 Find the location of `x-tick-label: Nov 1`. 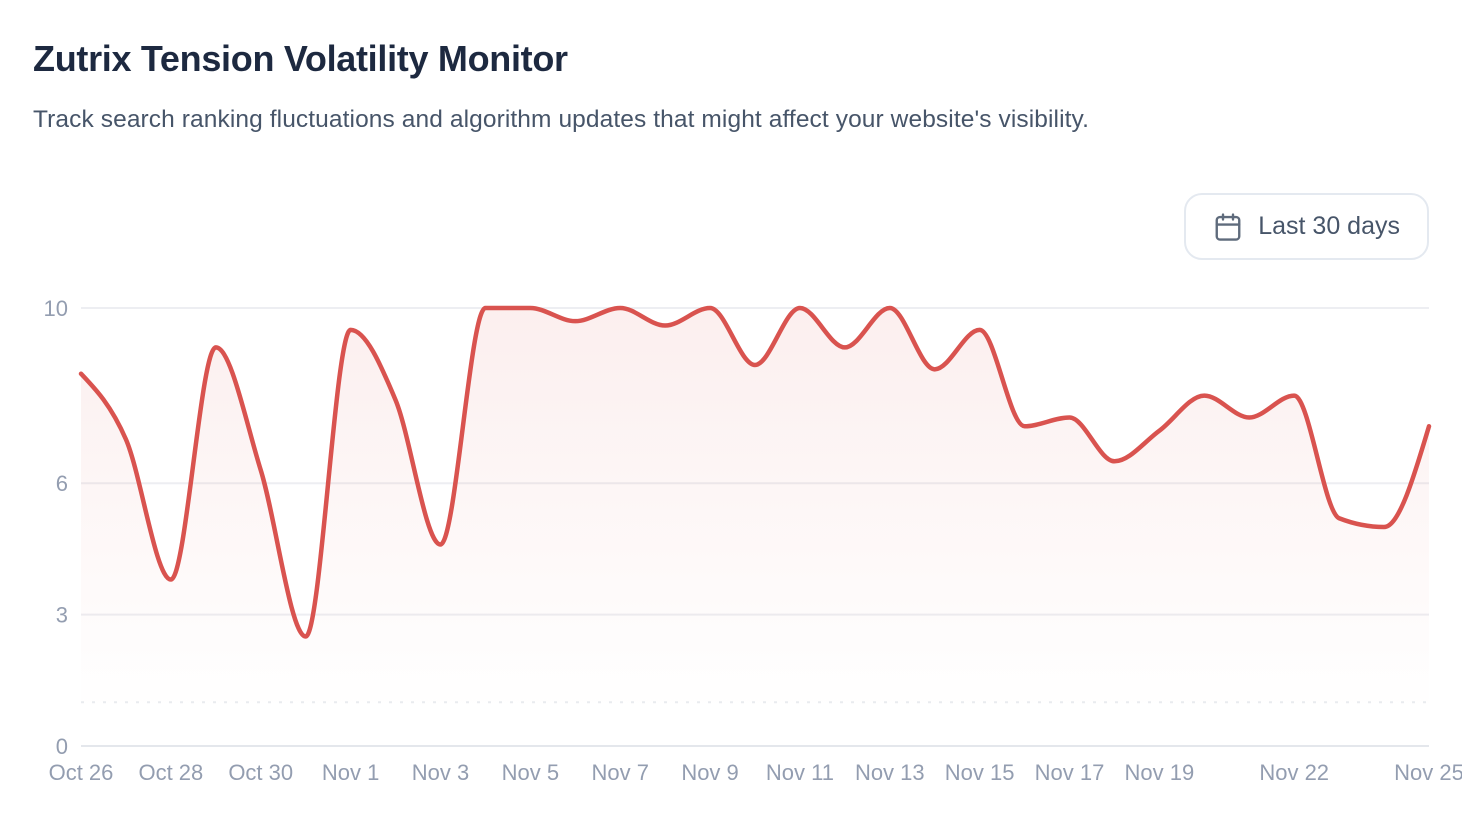

x-tick-label: Nov 1 is located at coordinates (350, 772).